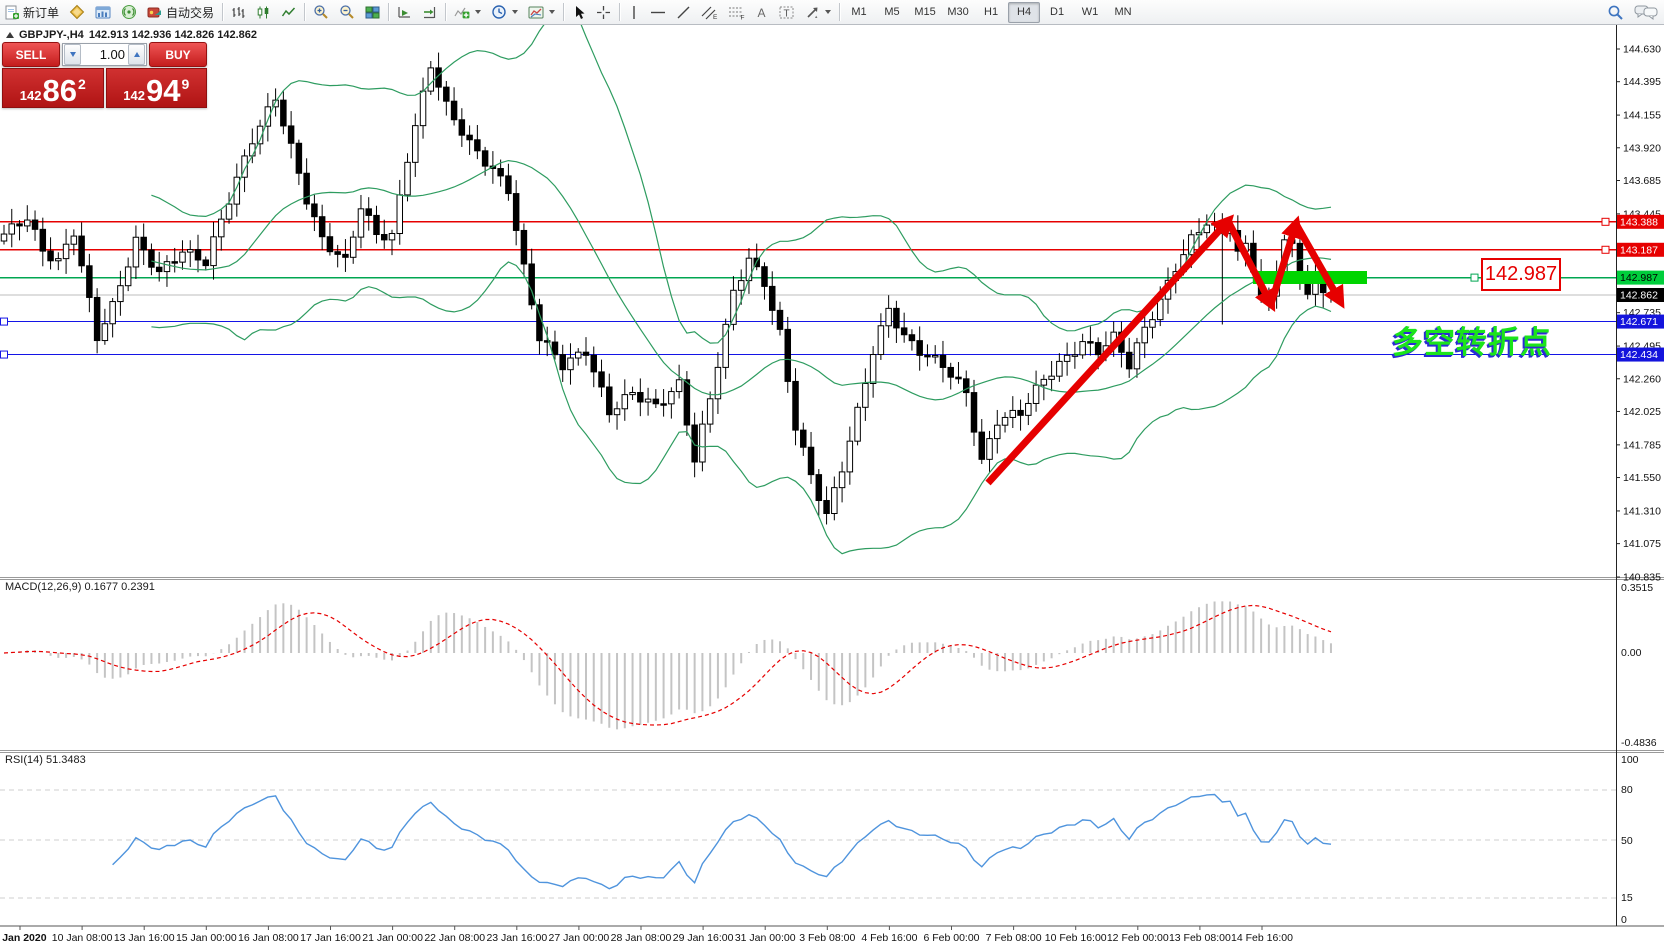  Describe the element at coordinates (808, 844) in the screenshot. I see `rsi-pane` at that location.